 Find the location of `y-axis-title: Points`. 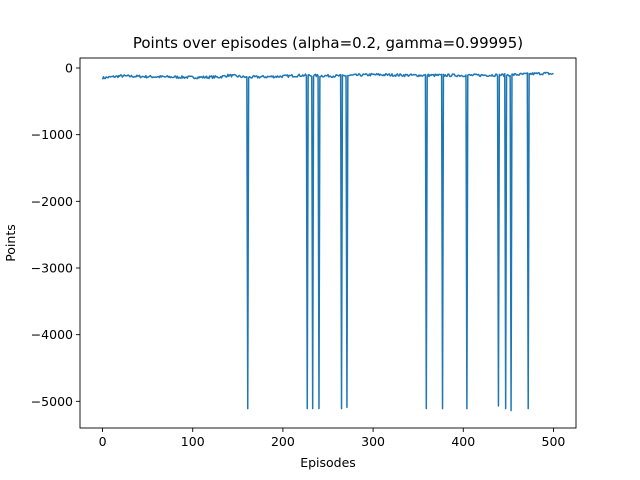

y-axis-title: Points is located at coordinates (10, 243).